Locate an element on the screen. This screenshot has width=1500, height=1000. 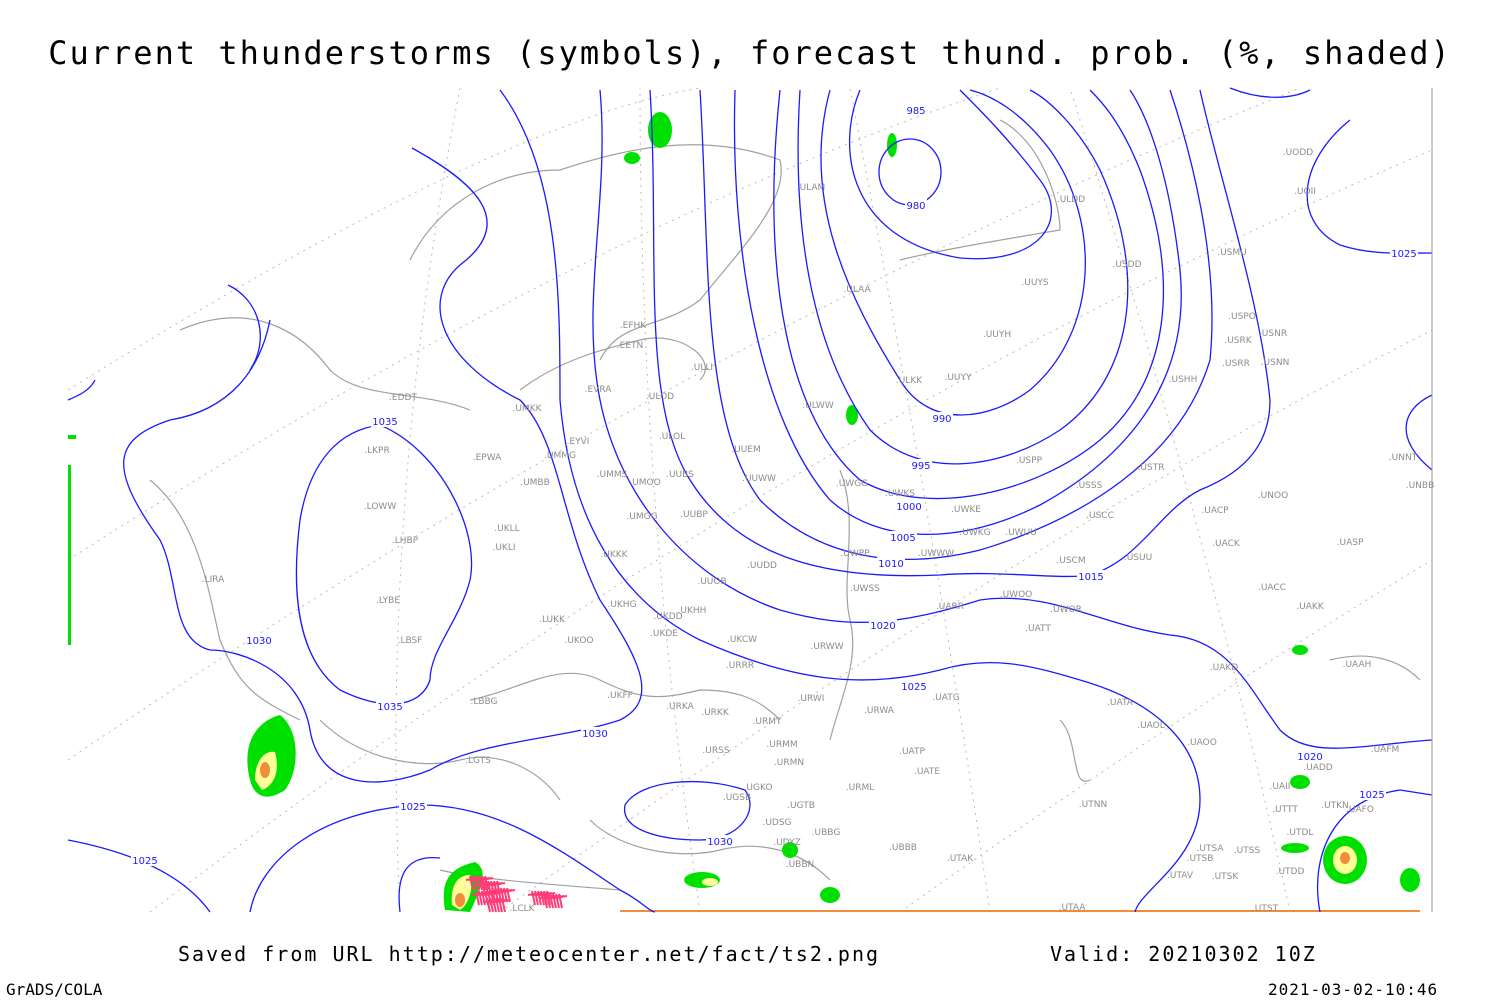
station-label: .EFHK is located at coordinates (633, 326).